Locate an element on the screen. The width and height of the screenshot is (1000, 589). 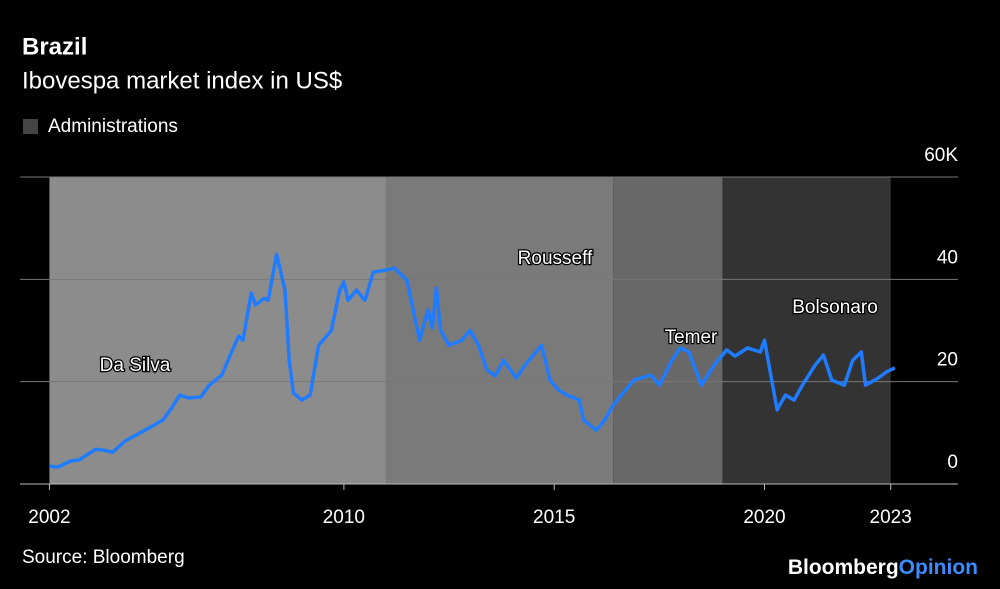
x-tick-label: 2002 is located at coordinates (49, 517).